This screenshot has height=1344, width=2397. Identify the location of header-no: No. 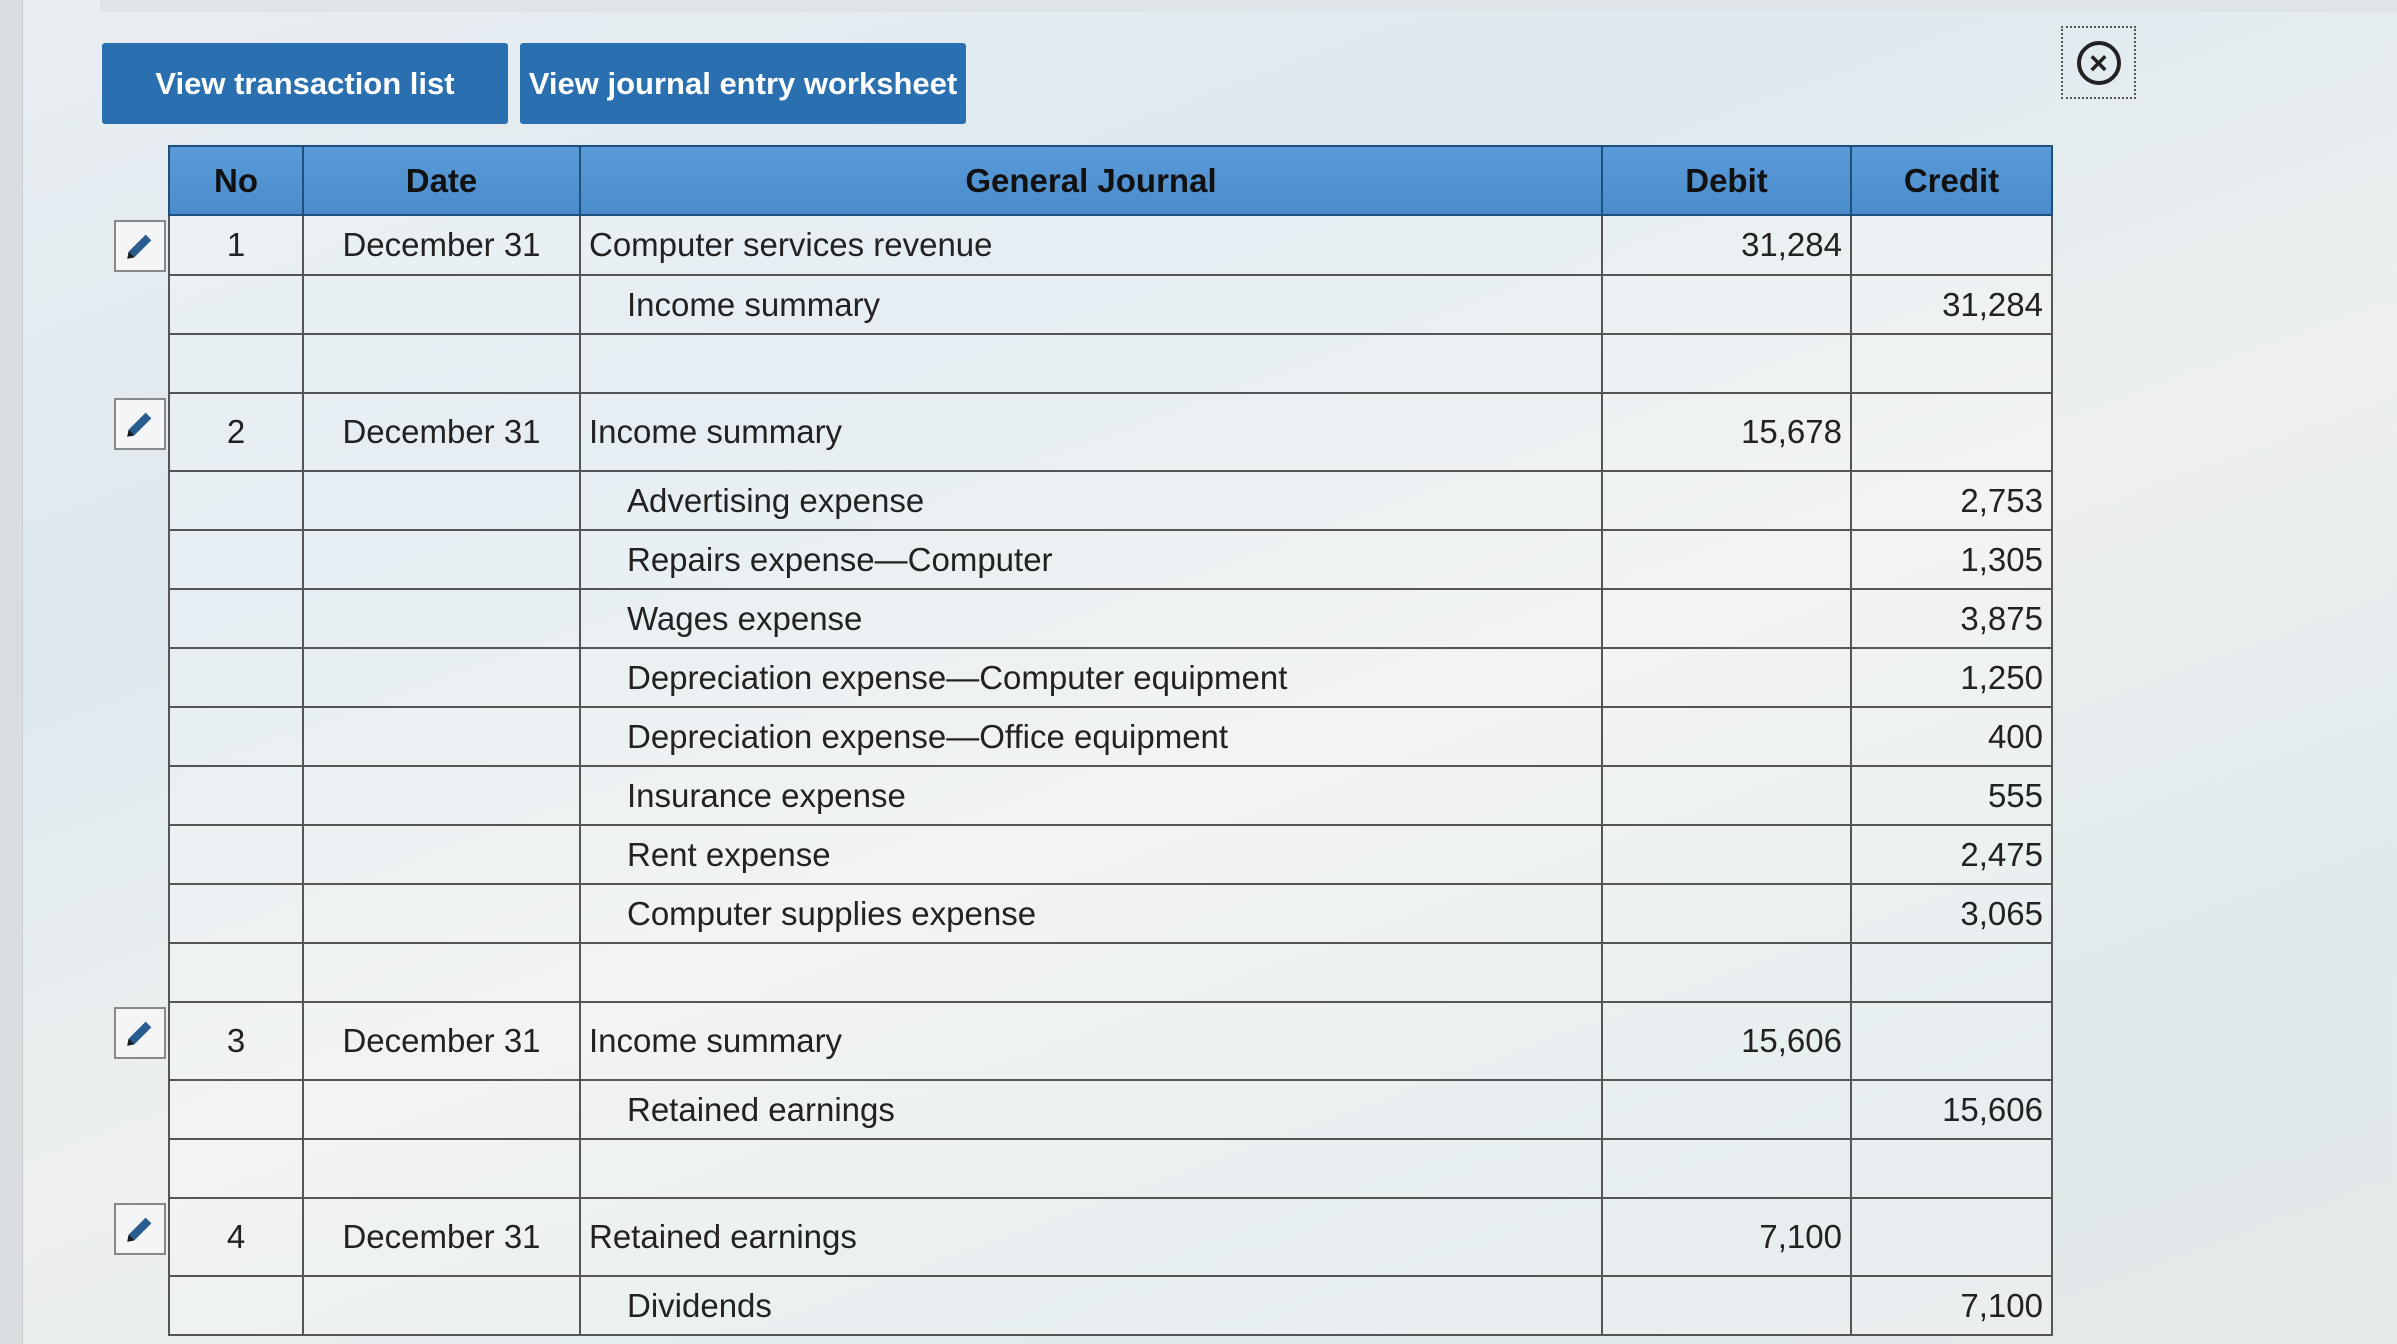
(236, 180).